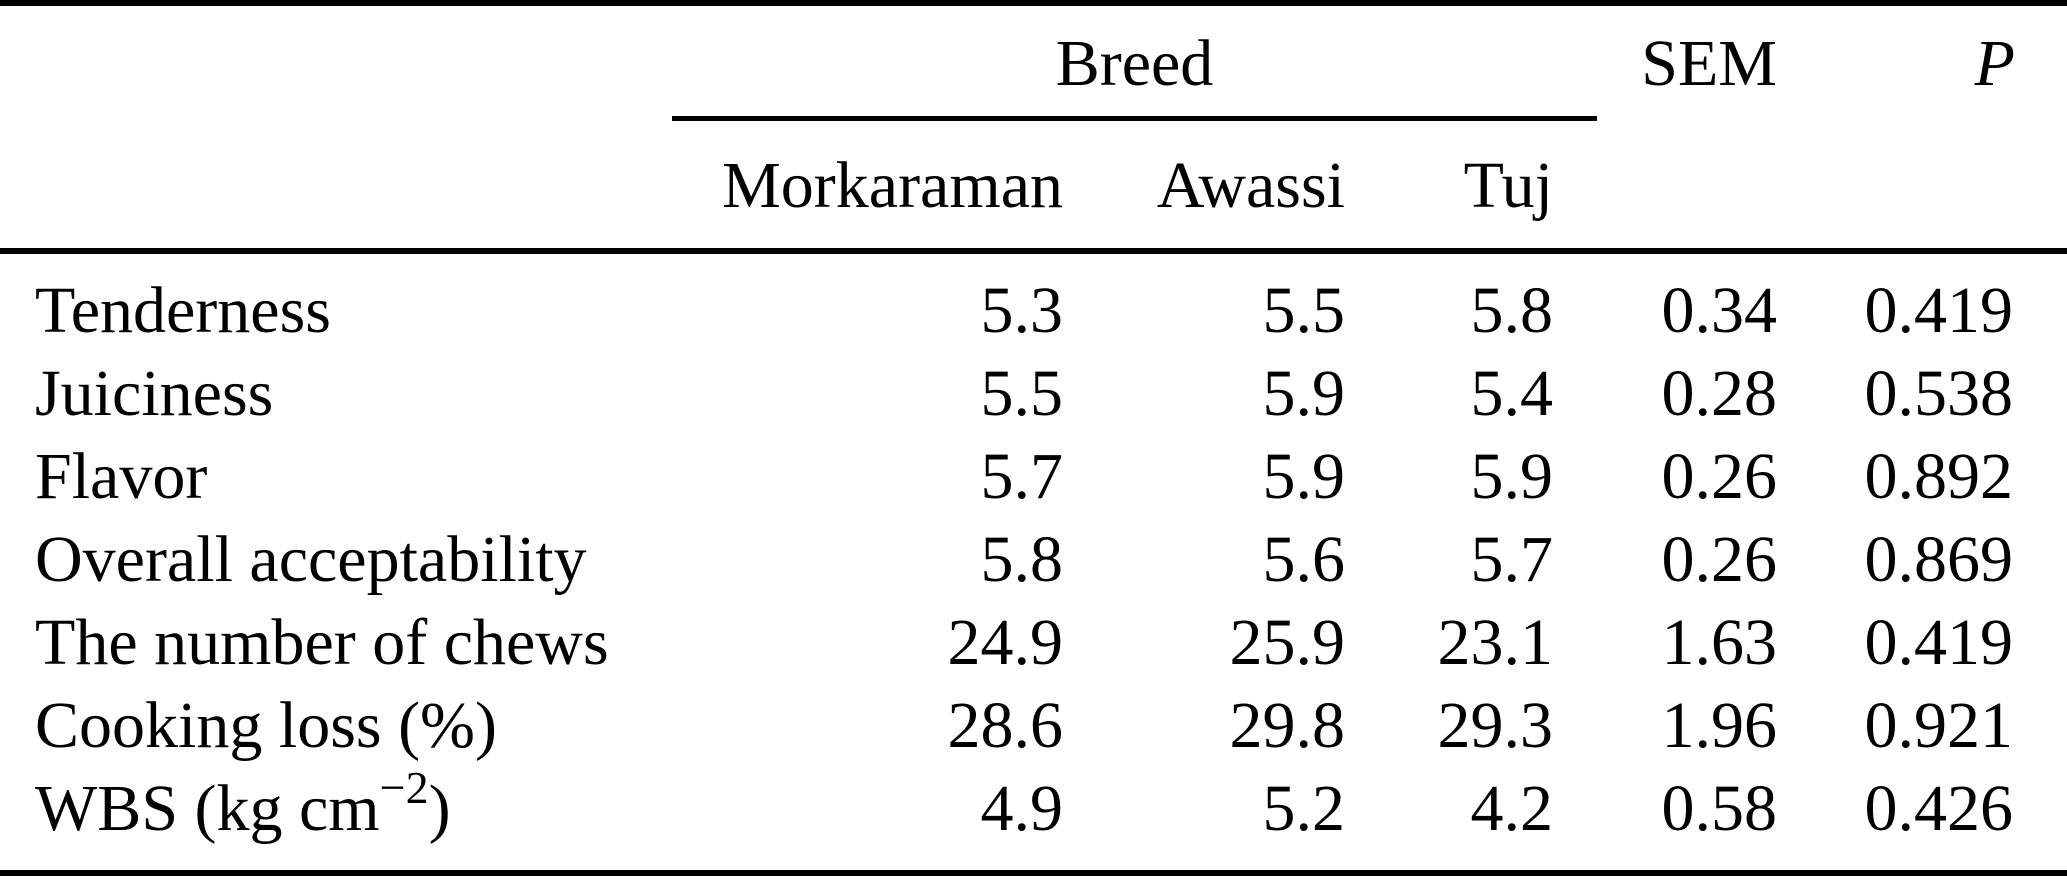  What do you see at coordinates (1508, 185) in the screenshot?
I see `column-header-tuj: Tuj` at bounding box center [1508, 185].